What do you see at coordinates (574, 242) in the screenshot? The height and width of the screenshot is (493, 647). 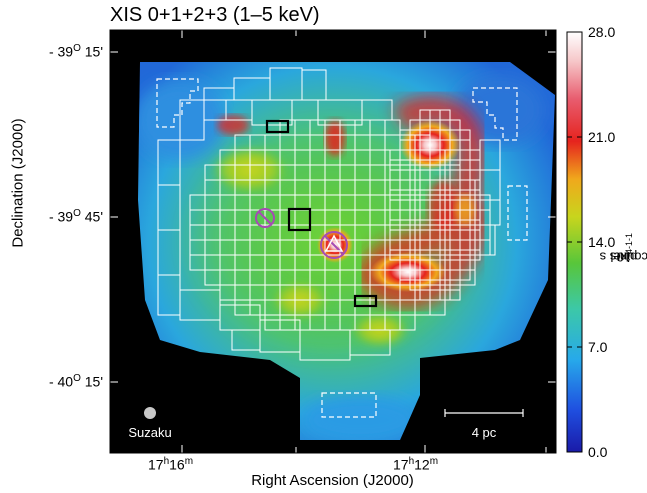 I see `colorbar-ticks` at bounding box center [574, 242].